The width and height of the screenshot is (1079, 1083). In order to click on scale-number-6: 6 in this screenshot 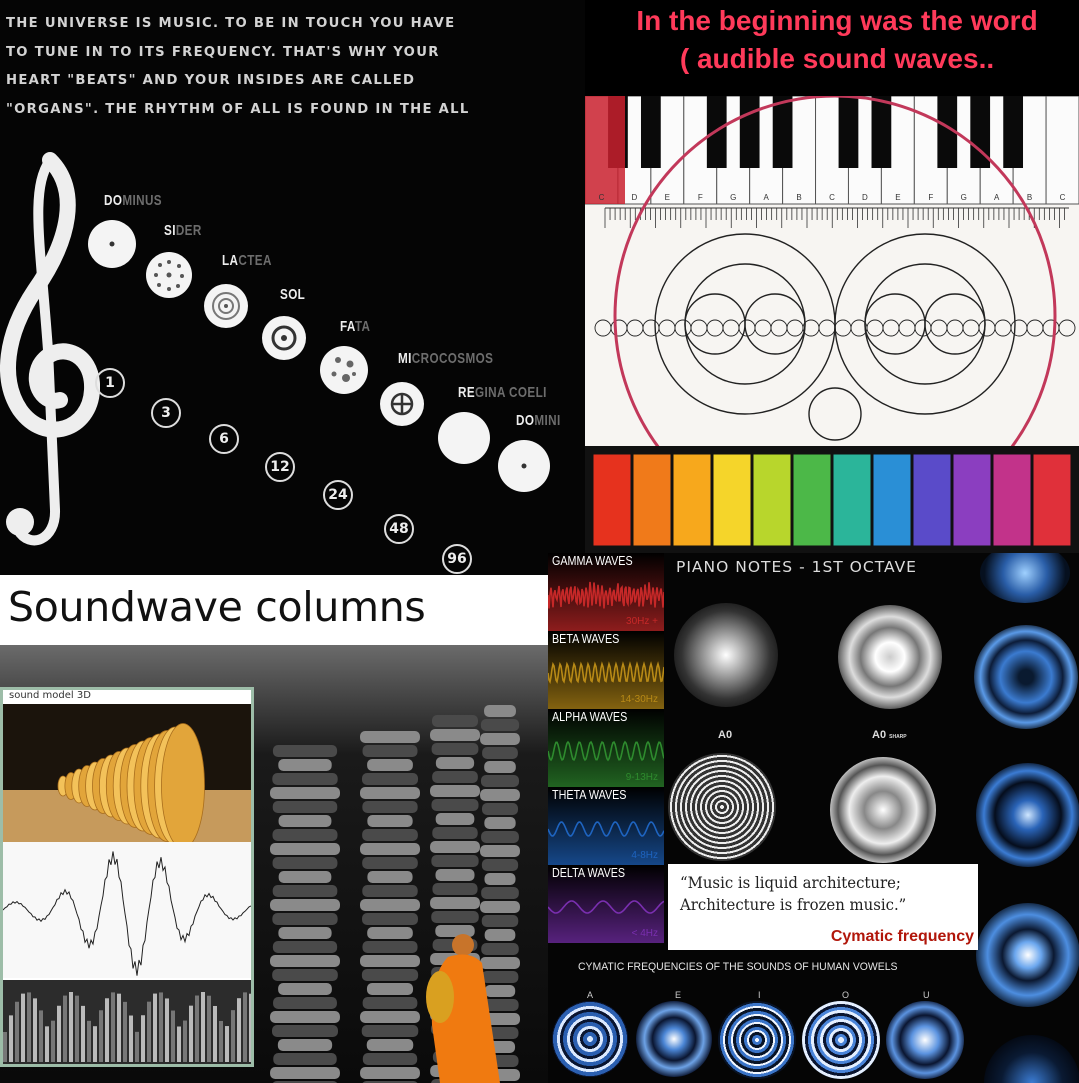, I will do `click(224, 439)`.